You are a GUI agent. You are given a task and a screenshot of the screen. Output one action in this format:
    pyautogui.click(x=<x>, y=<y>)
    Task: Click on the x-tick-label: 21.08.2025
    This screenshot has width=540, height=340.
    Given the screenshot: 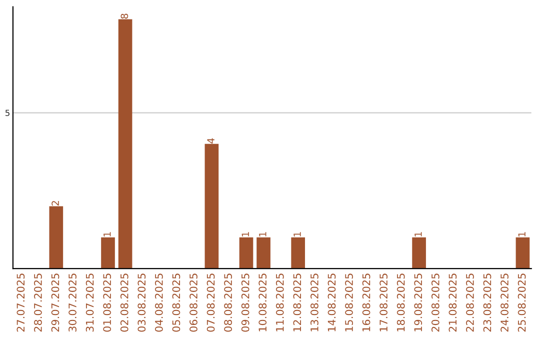 What is the action you would take?
    pyautogui.click(x=452, y=303)
    